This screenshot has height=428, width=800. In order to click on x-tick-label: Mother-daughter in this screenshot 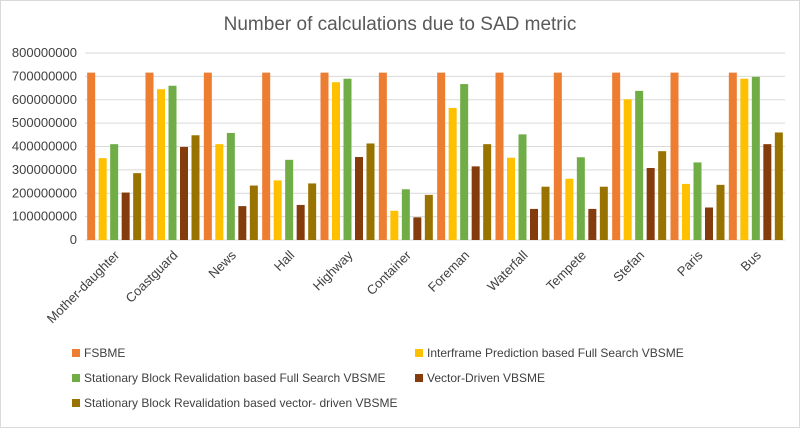, I will do `click(83, 286)`.